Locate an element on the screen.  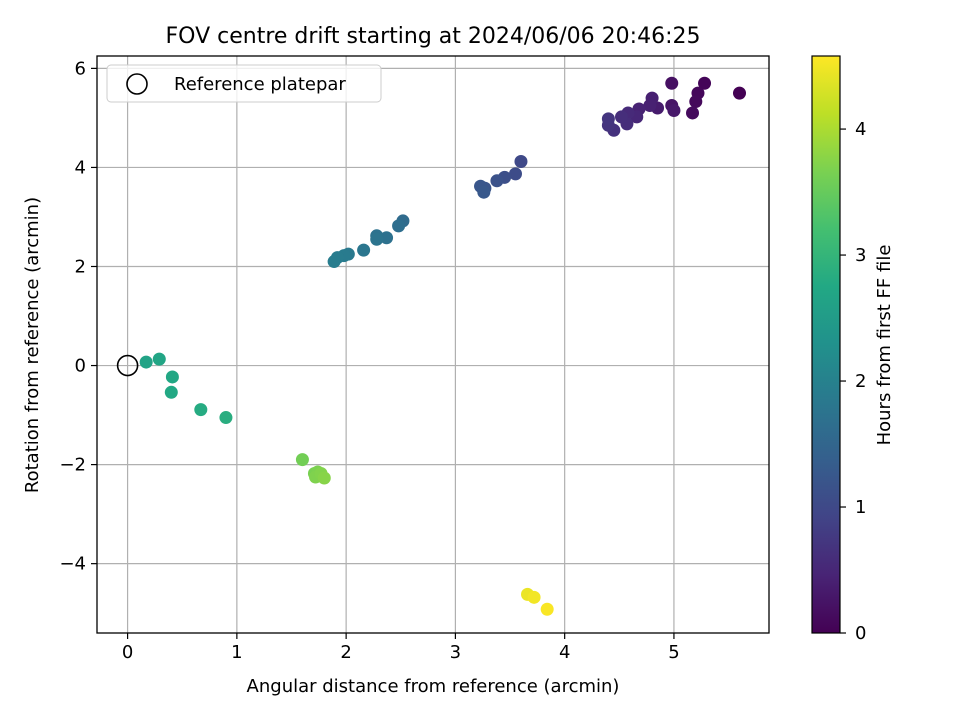
y-tick-label: 4 is located at coordinates (80, 167).